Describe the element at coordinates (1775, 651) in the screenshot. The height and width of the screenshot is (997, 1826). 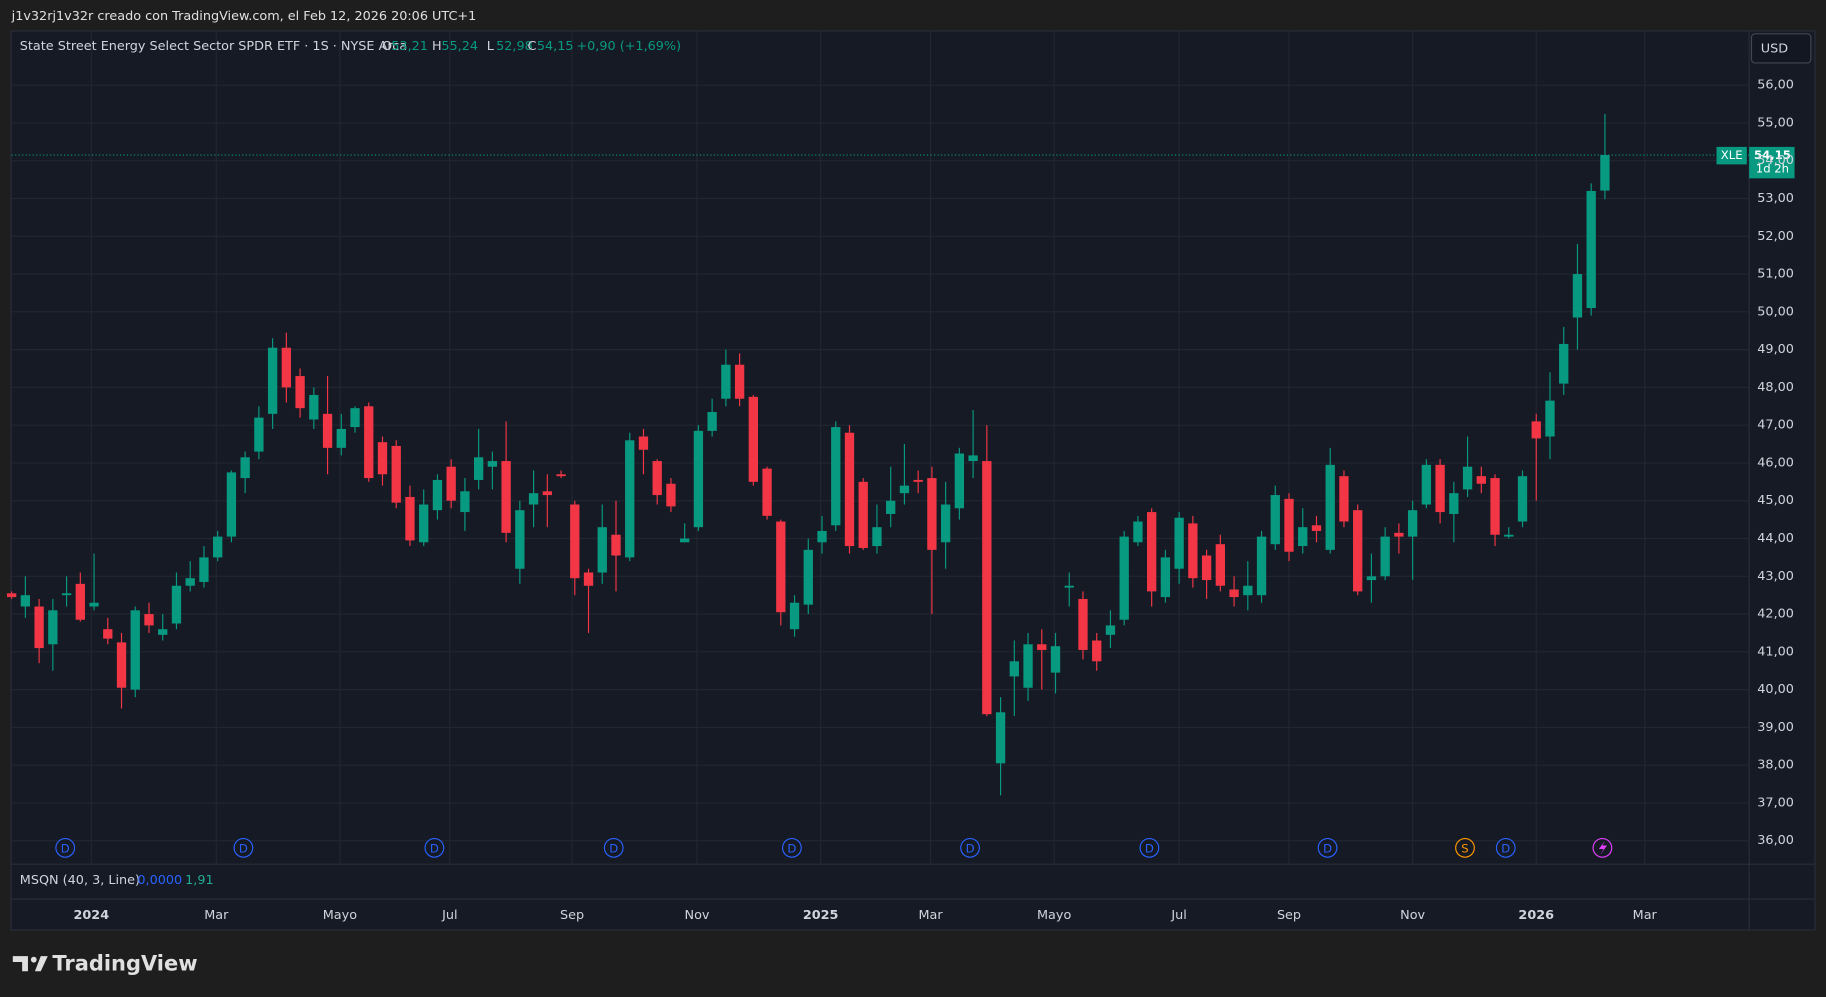
I see `y-tick-label: 41,00` at that location.